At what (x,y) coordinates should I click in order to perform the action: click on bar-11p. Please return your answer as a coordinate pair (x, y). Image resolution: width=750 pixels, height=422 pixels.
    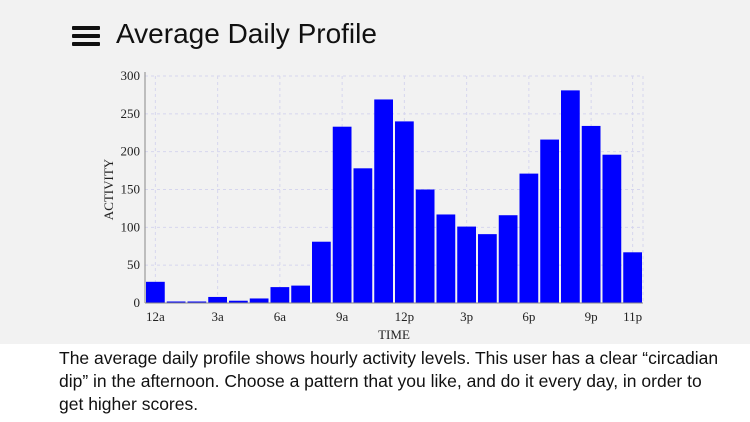
    Looking at the image, I should click on (632, 277).